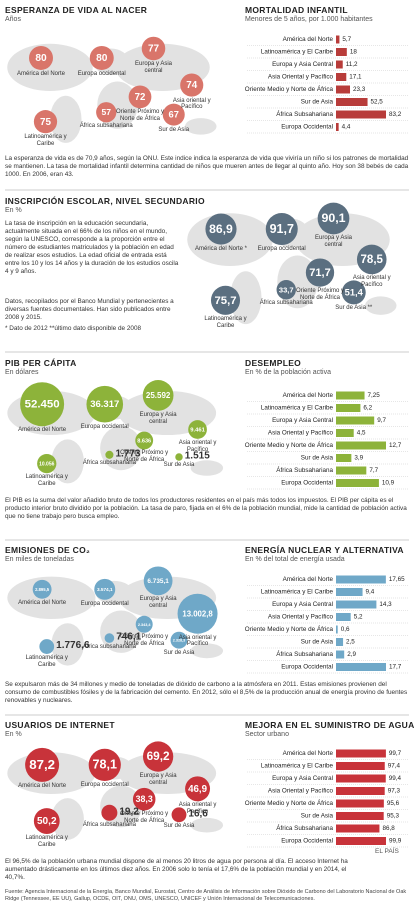 This screenshot has width=414, height=918. I want to click on value-label: 83,2, so click(395, 114).